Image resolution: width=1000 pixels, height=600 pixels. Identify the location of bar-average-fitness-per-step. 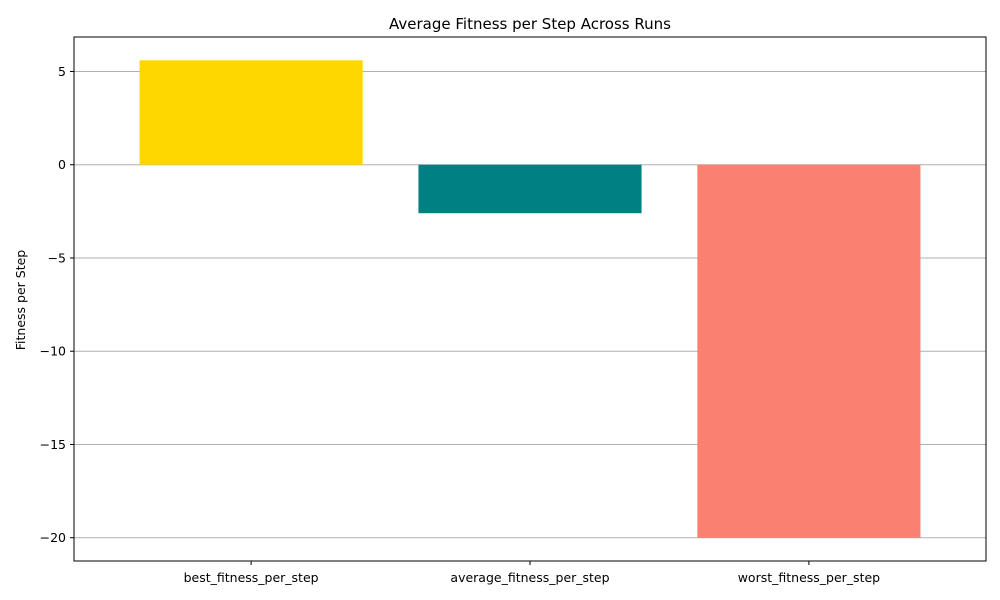
(530, 189).